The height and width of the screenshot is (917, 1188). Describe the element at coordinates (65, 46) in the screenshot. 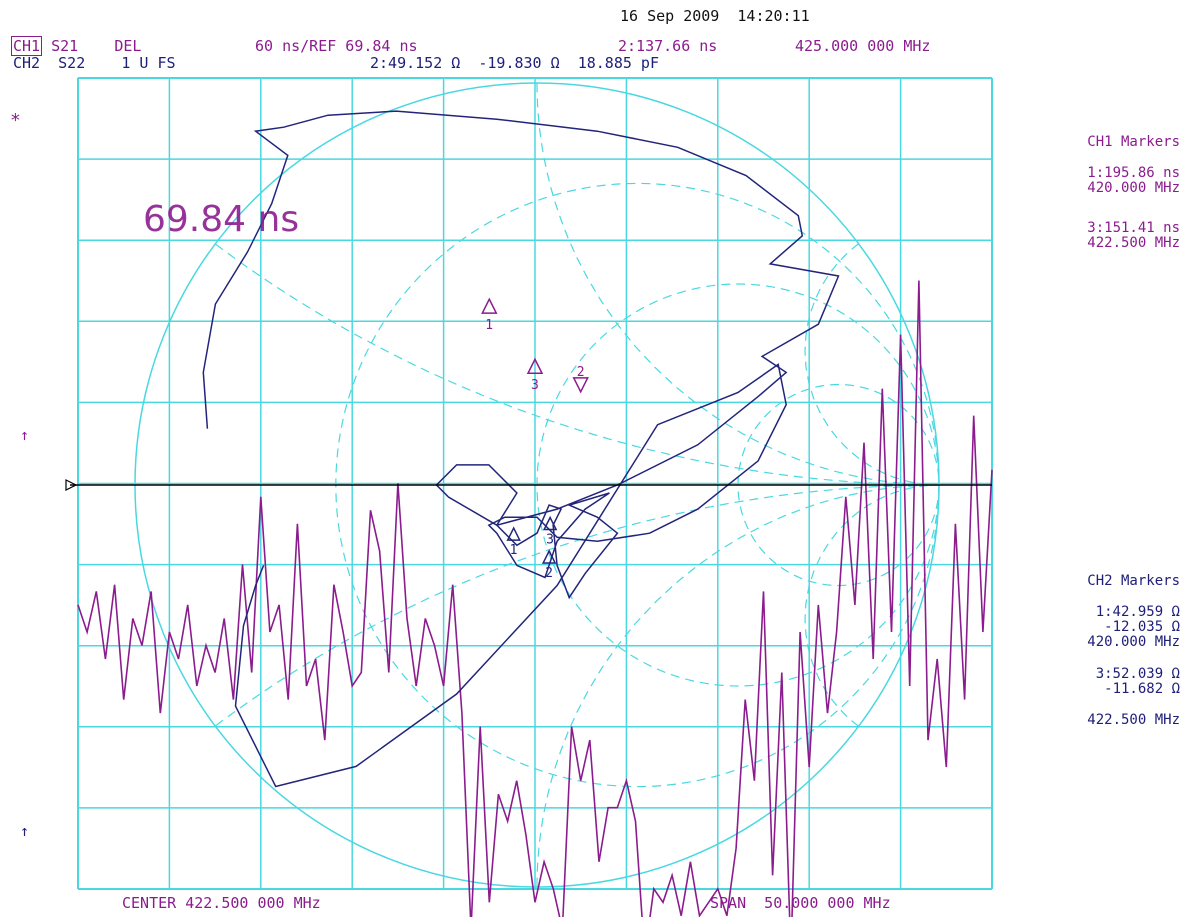

I see `ch1-param: S21` at that location.